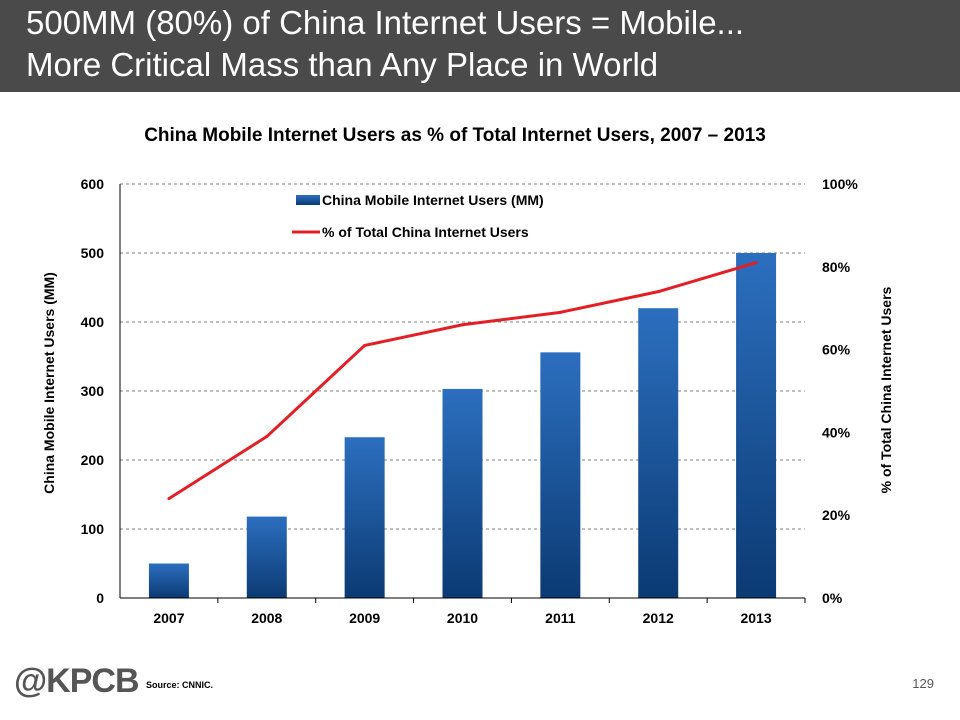 Image resolution: width=960 pixels, height=720 pixels. What do you see at coordinates (433, 200) in the screenshot?
I see `legend-bar-label: China Mobile Internet Users (MM)` at bounding box center [433, 200].